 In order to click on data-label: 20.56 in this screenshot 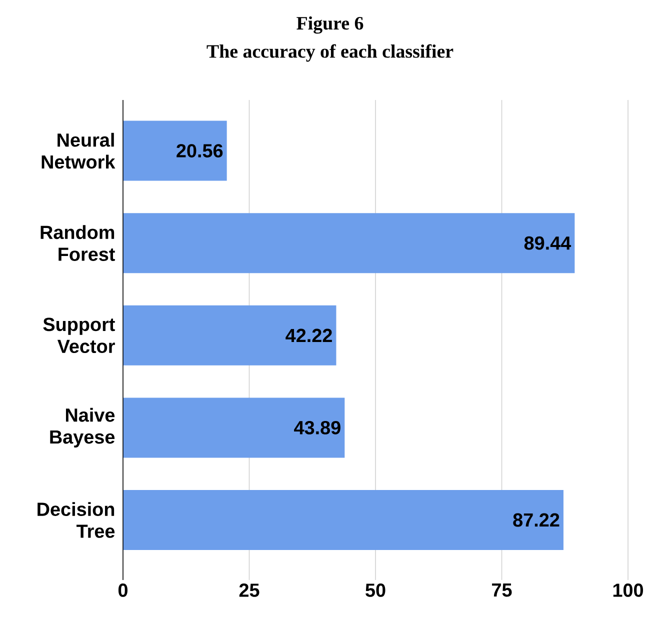, I will do `click(199, 151)`.